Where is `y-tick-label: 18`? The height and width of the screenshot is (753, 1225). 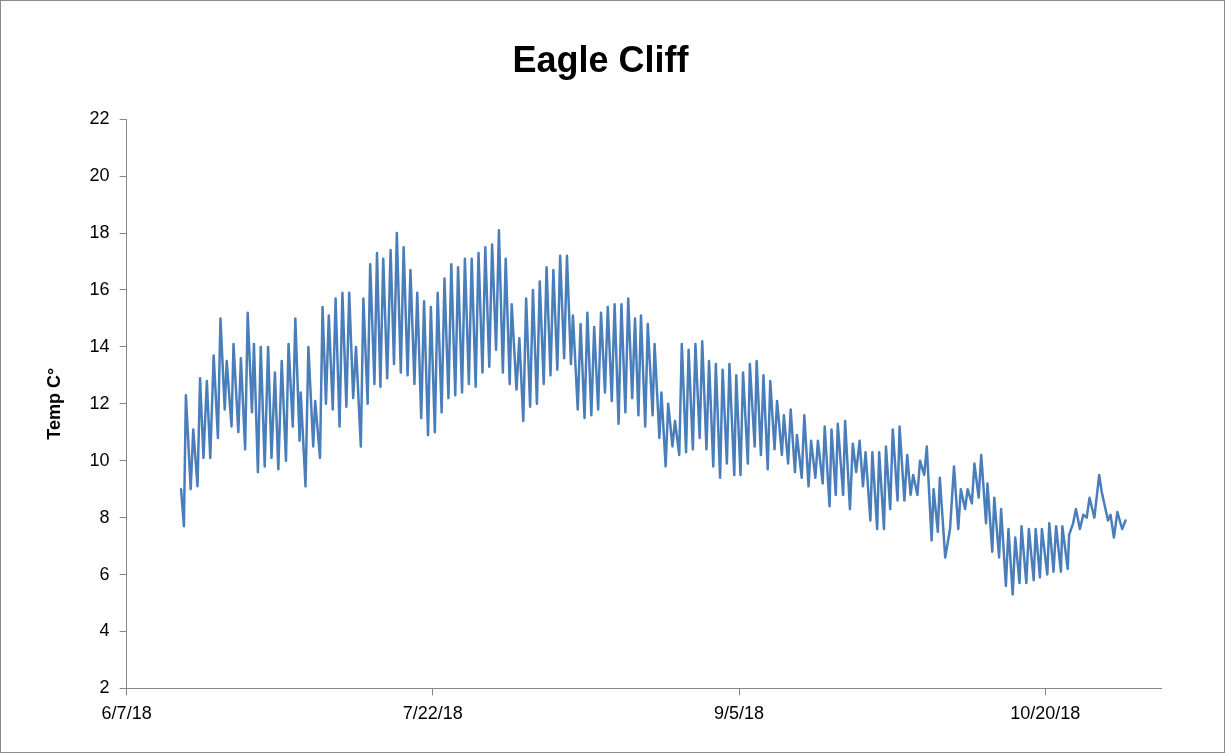 y-tick-label: 18 is located at coordinates (99, 232).